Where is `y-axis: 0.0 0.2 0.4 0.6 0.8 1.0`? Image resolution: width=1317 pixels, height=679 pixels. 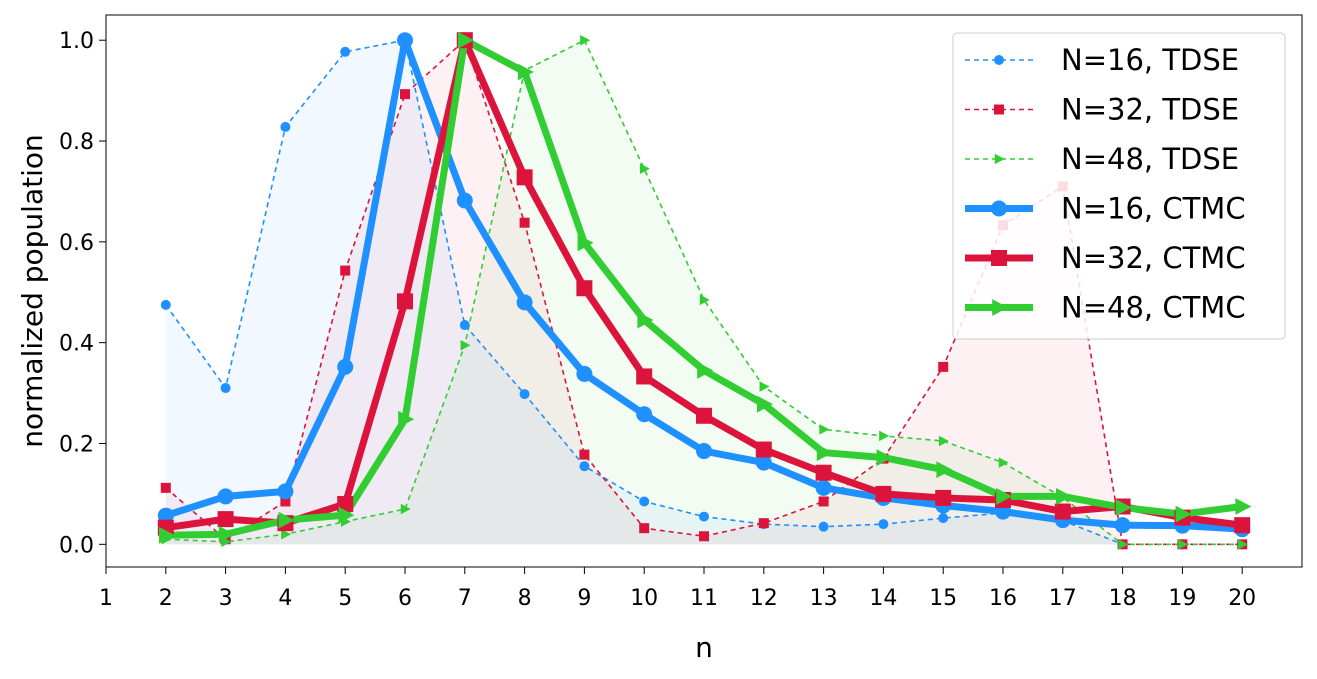
y-axis: 0.0 0.2 0.4 0.6 0.8 1.0 is located at coordinates (82, 293).